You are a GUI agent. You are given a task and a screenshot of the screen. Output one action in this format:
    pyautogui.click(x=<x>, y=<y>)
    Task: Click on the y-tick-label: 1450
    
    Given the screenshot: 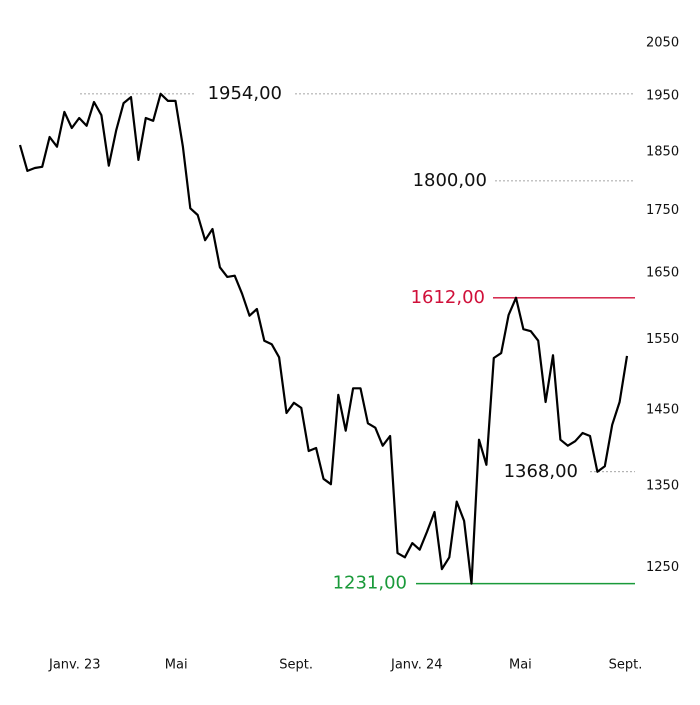 What is the action you would take?
    pyautogui.click(x=662, y=410)
    